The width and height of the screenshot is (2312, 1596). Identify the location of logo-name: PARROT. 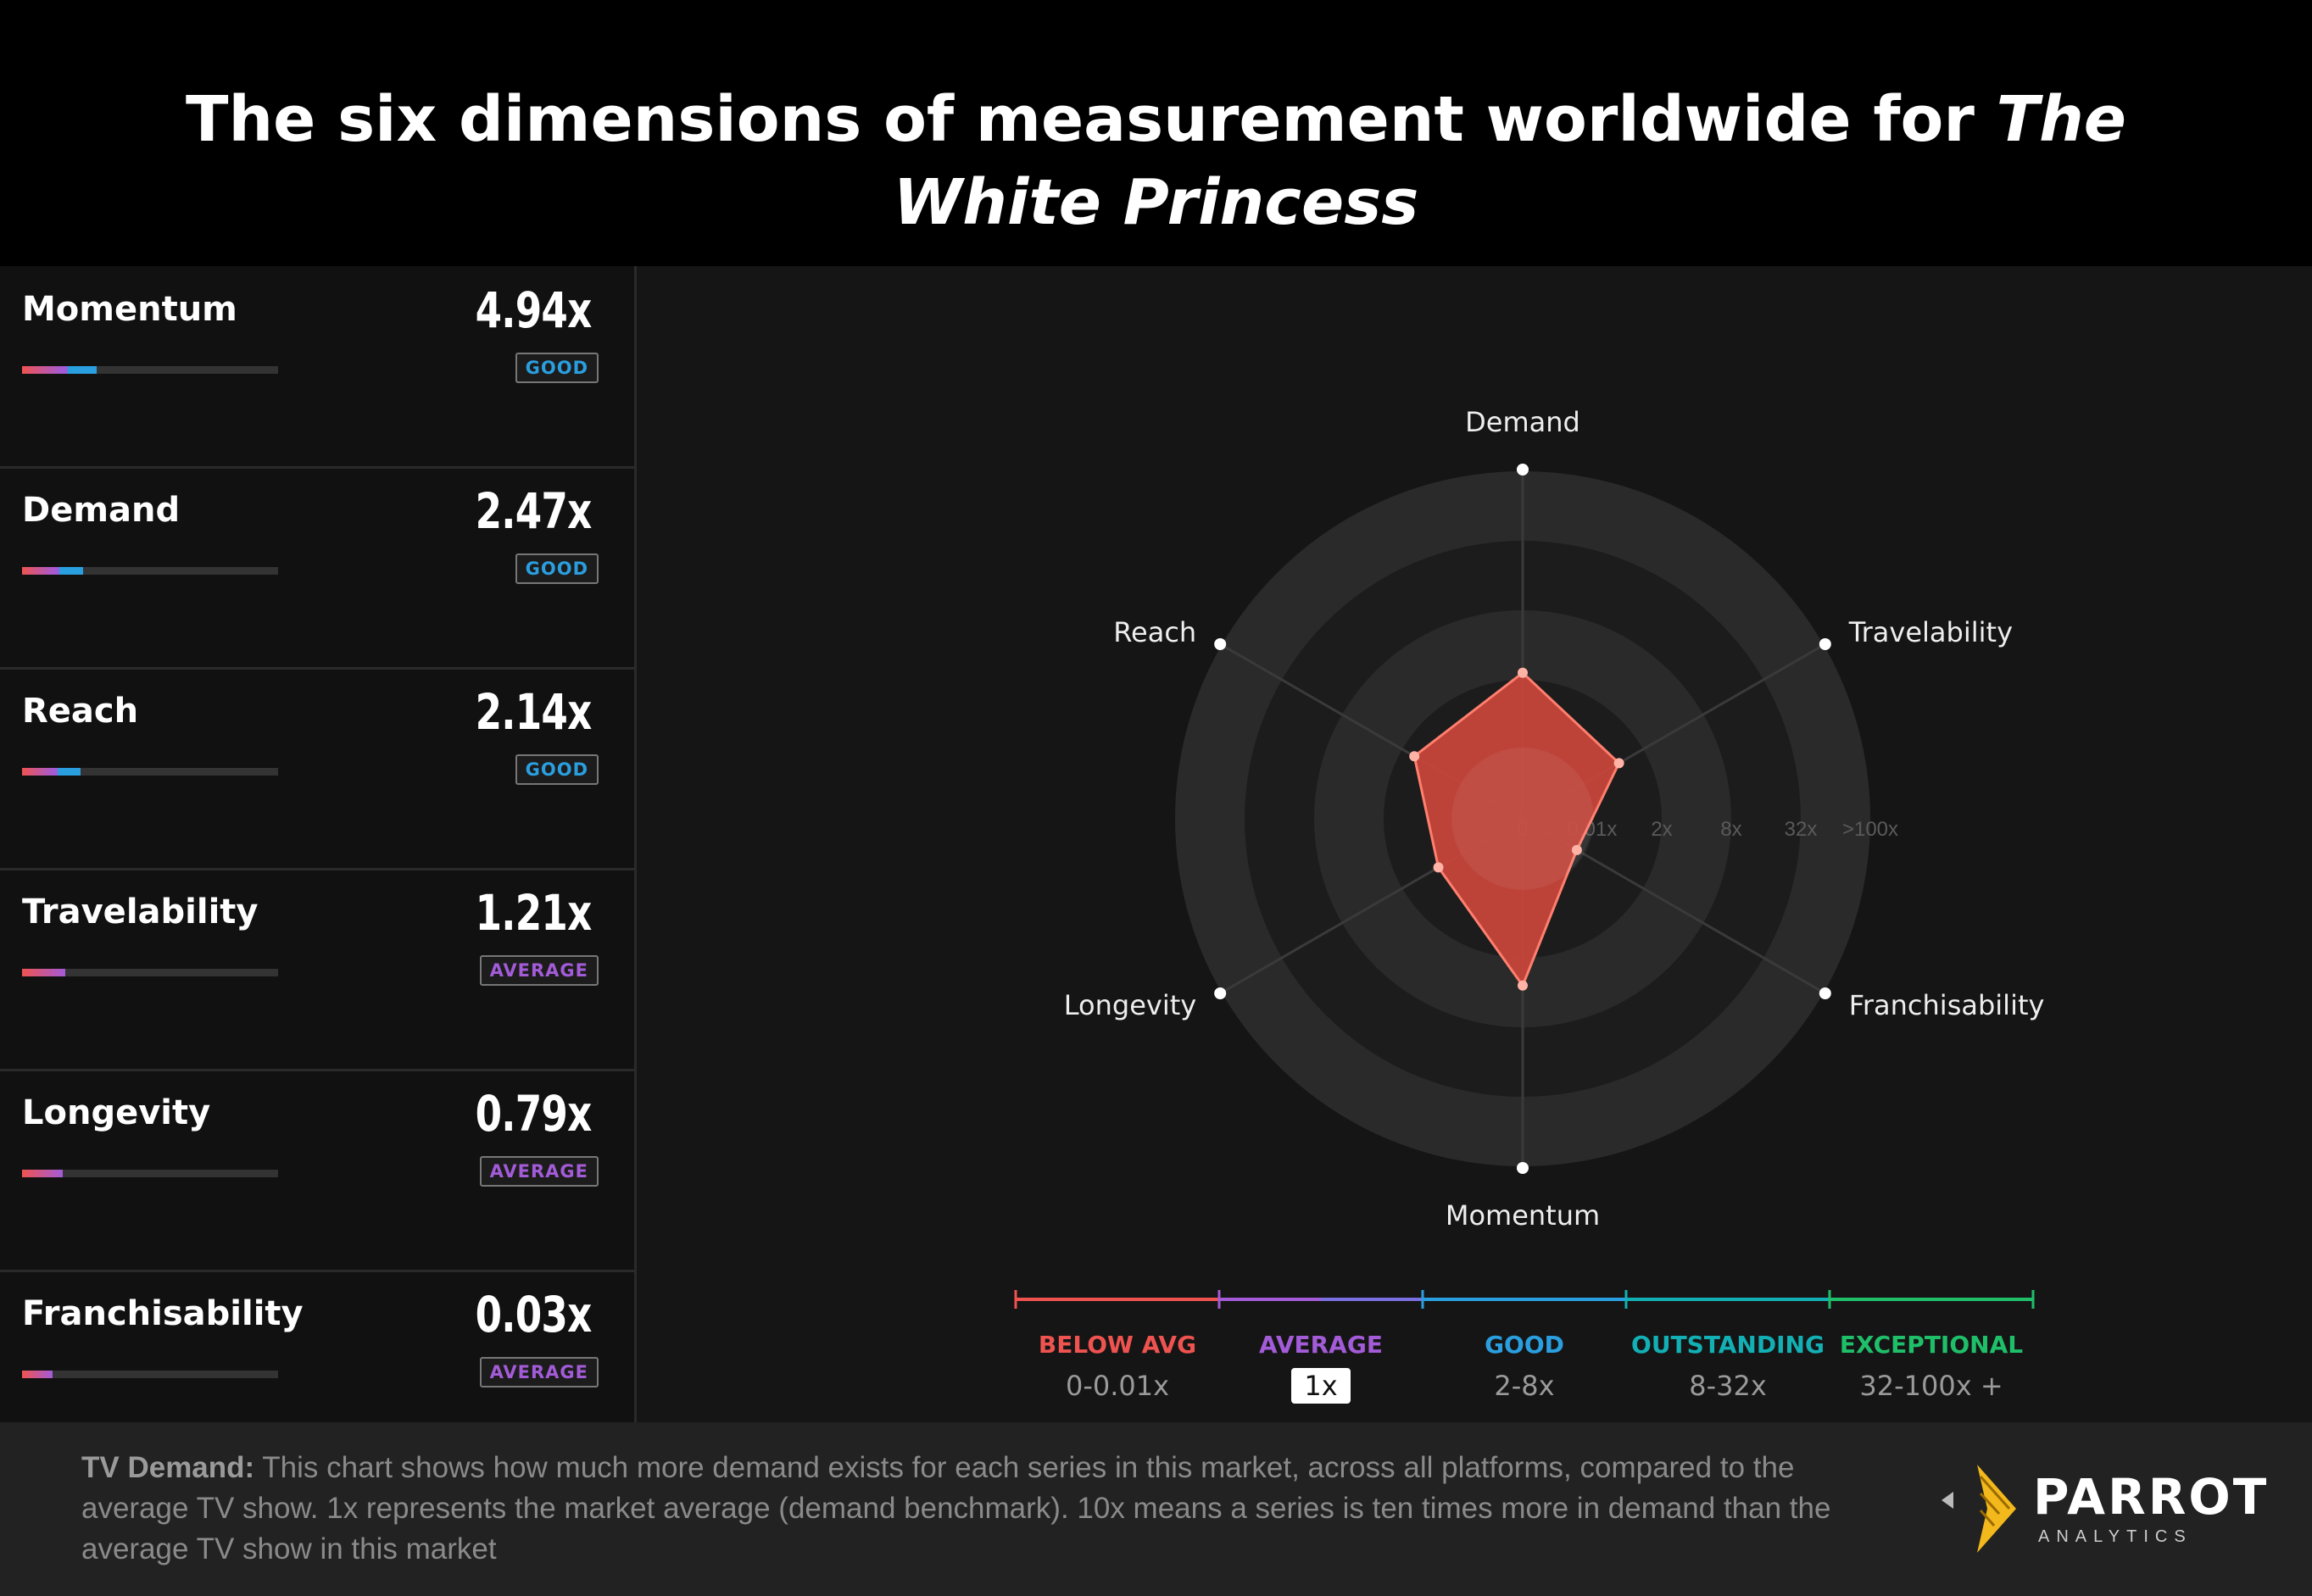
(2151, 1497).